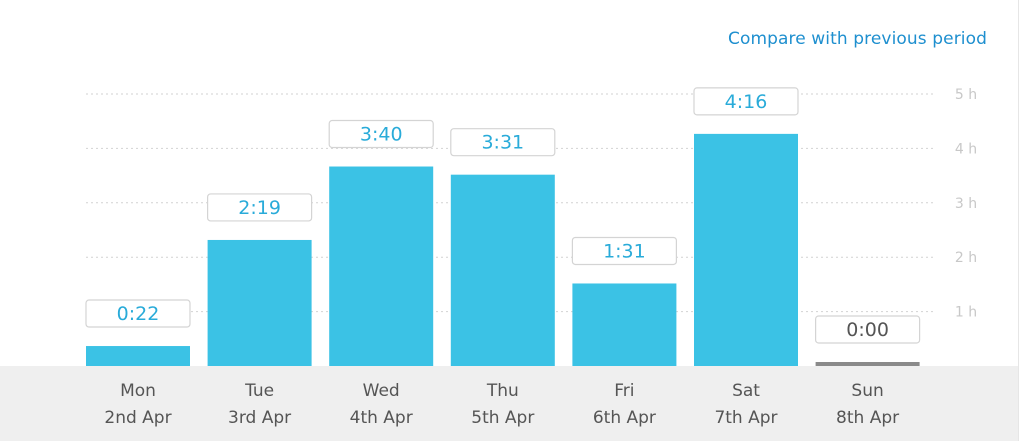 The width and height of the screenshot is (1024, 441). I want to click on day-name: Tue, so click(260, 391).